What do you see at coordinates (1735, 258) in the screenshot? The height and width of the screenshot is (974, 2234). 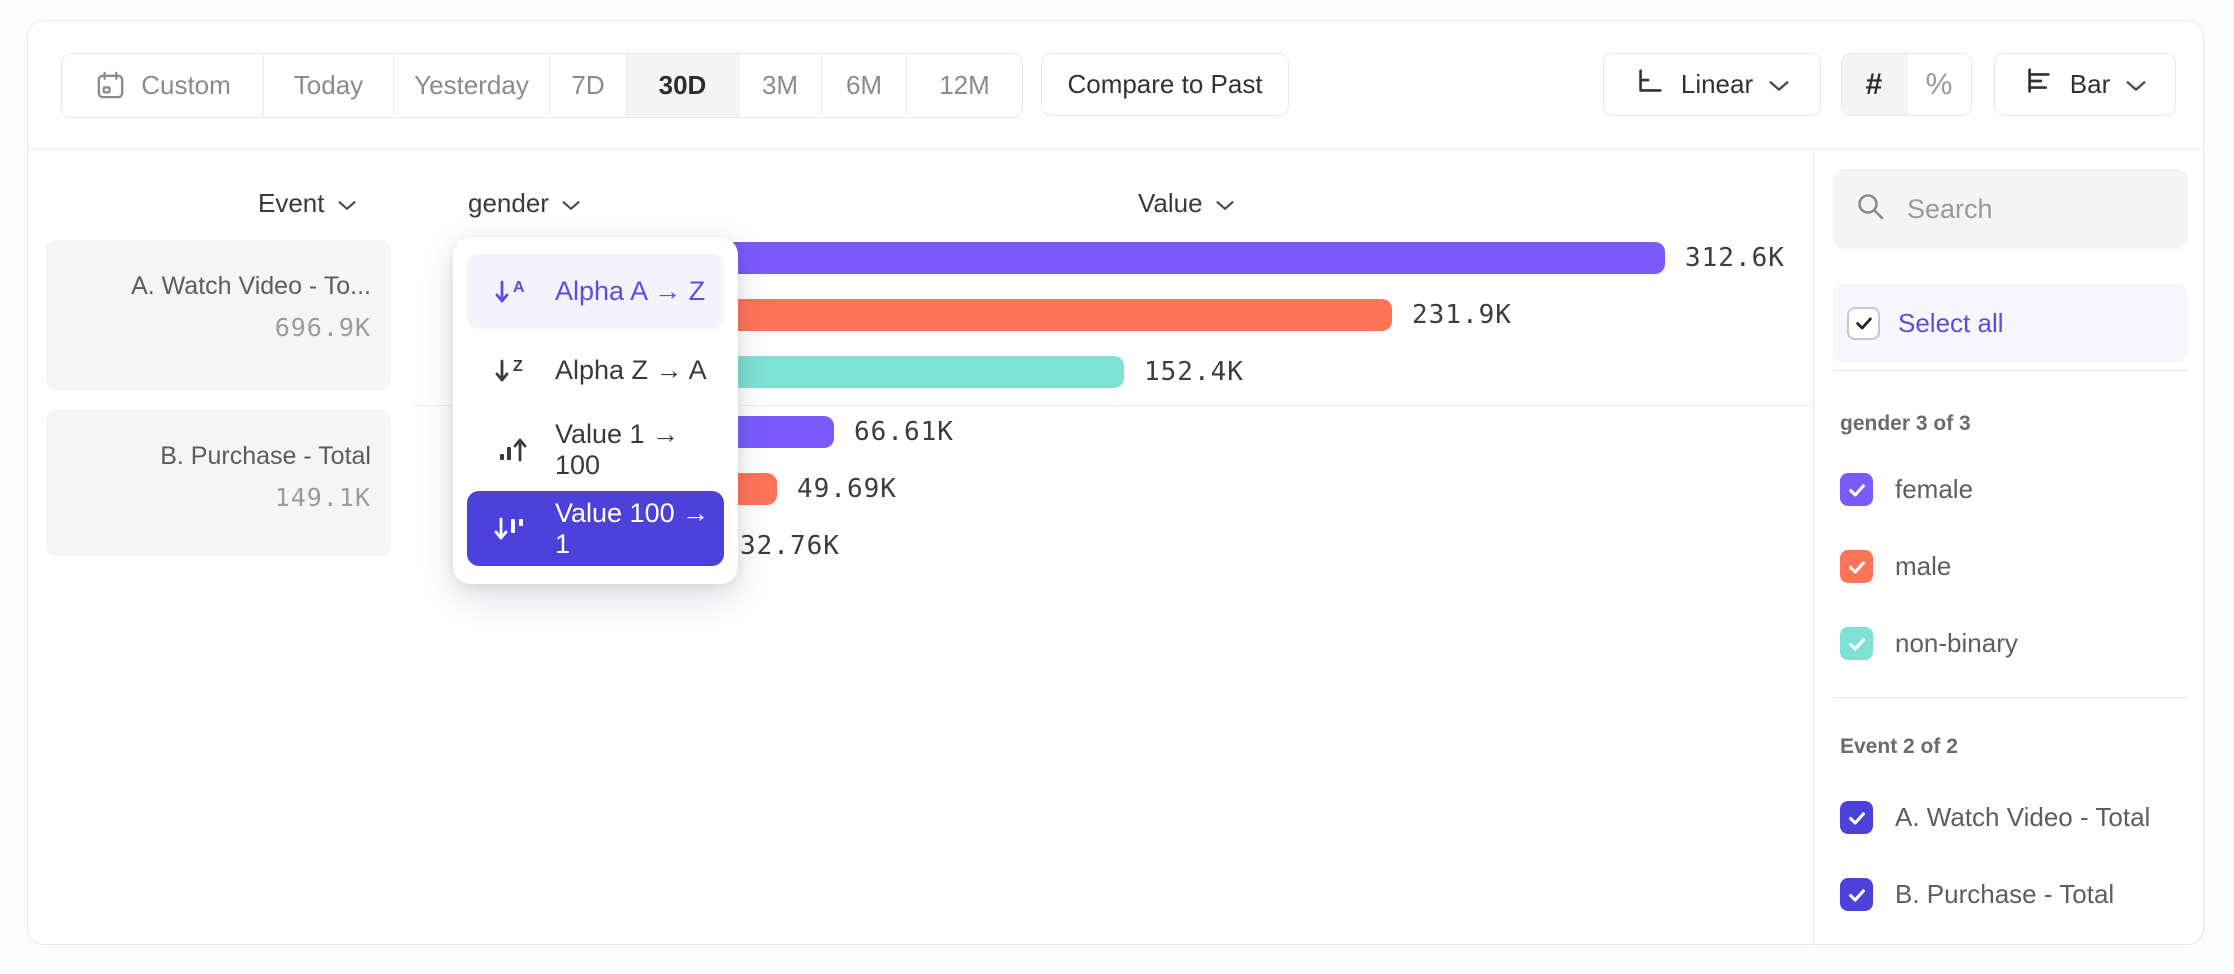 I see `bar-value-label: 312.6K` at bounding box center [1735, 258].